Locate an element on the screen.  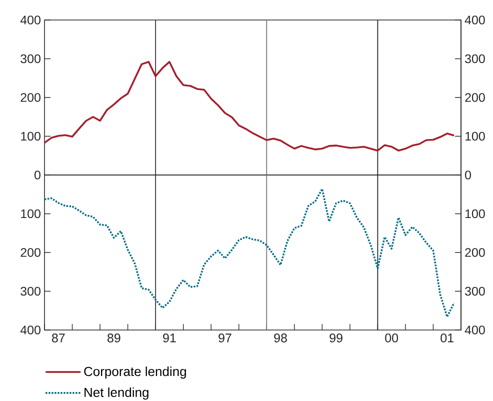
x-tick-label: 00 is located at coordinates (391, 338).